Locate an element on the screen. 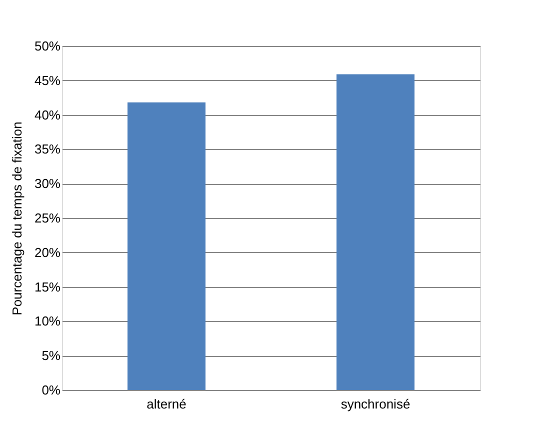  y-tick-label: 30% is located at coordinates (47, 184).